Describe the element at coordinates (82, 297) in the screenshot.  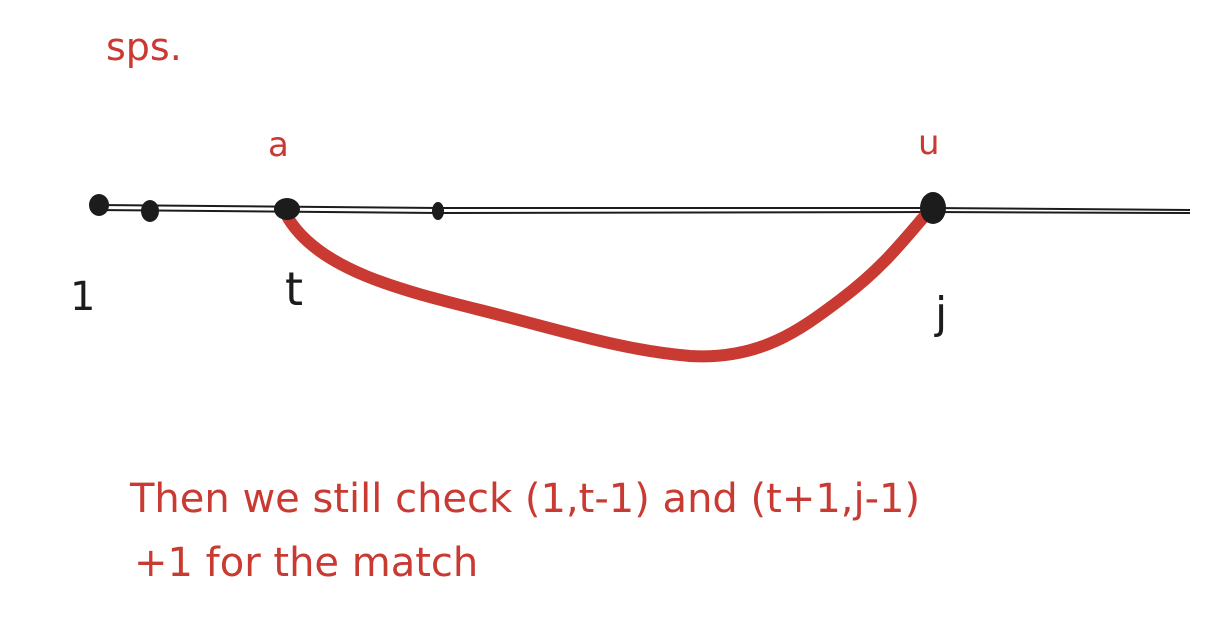
I see `label-1: 1` at that location.